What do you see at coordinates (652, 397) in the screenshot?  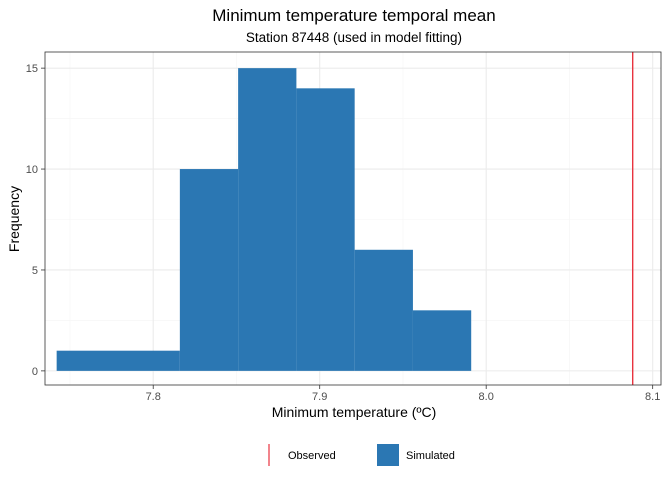 I see `x-tick-label: 8.1` at bounding box center [652, 397].